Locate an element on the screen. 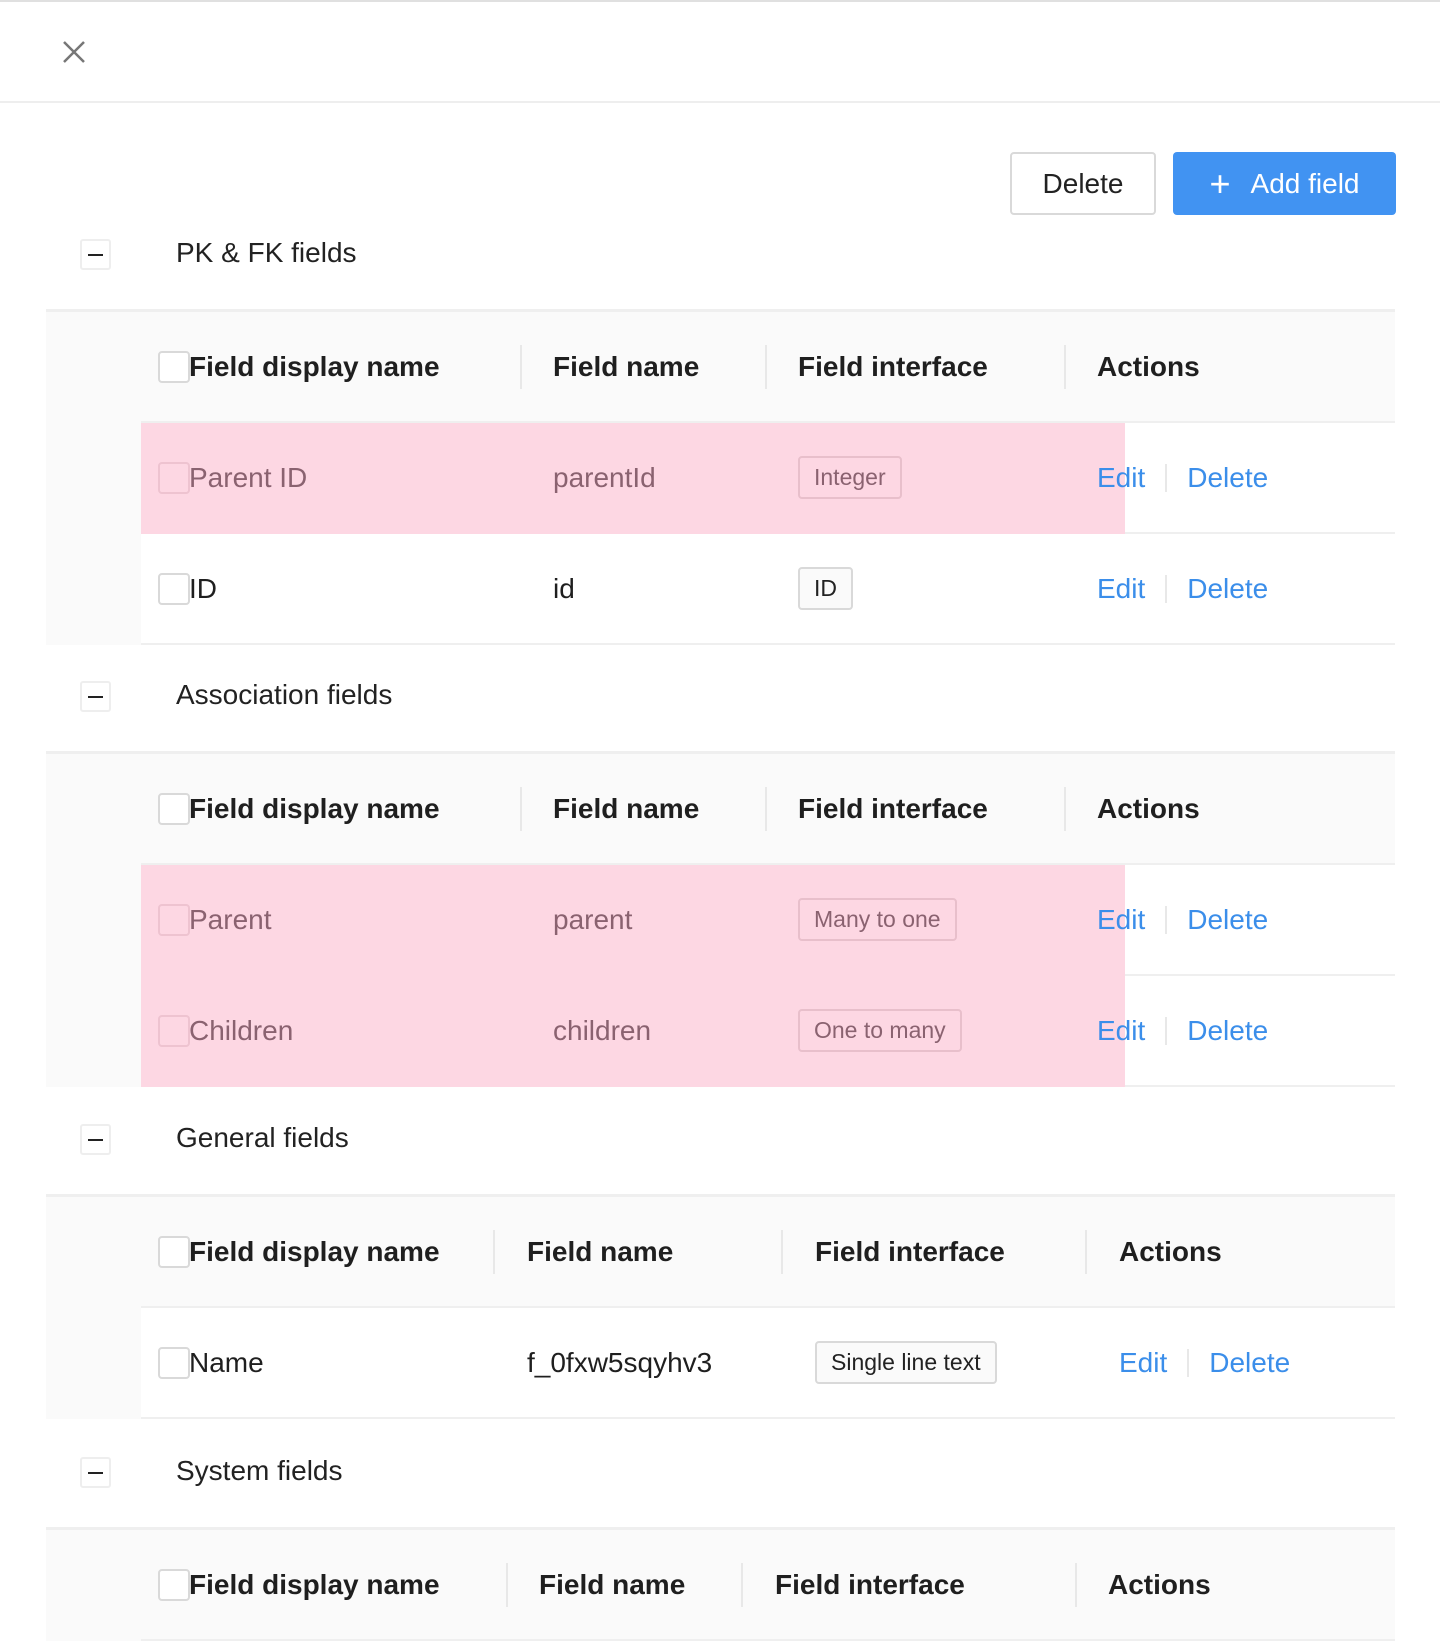 The width and height of the screenshot is (1440, 1641). field-interface: Many to one is located at coordinates (877, 919).